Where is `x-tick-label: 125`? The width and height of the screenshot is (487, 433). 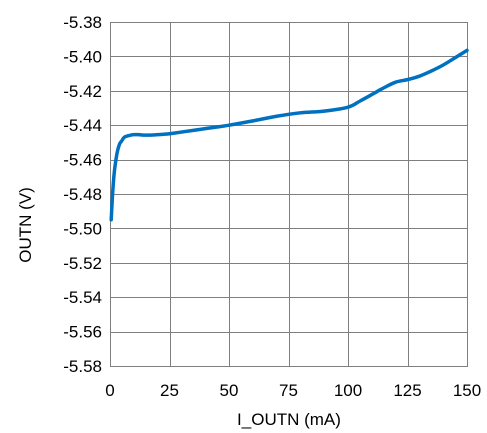 x-tick-label: 125 is located at coordinates (407, 390).